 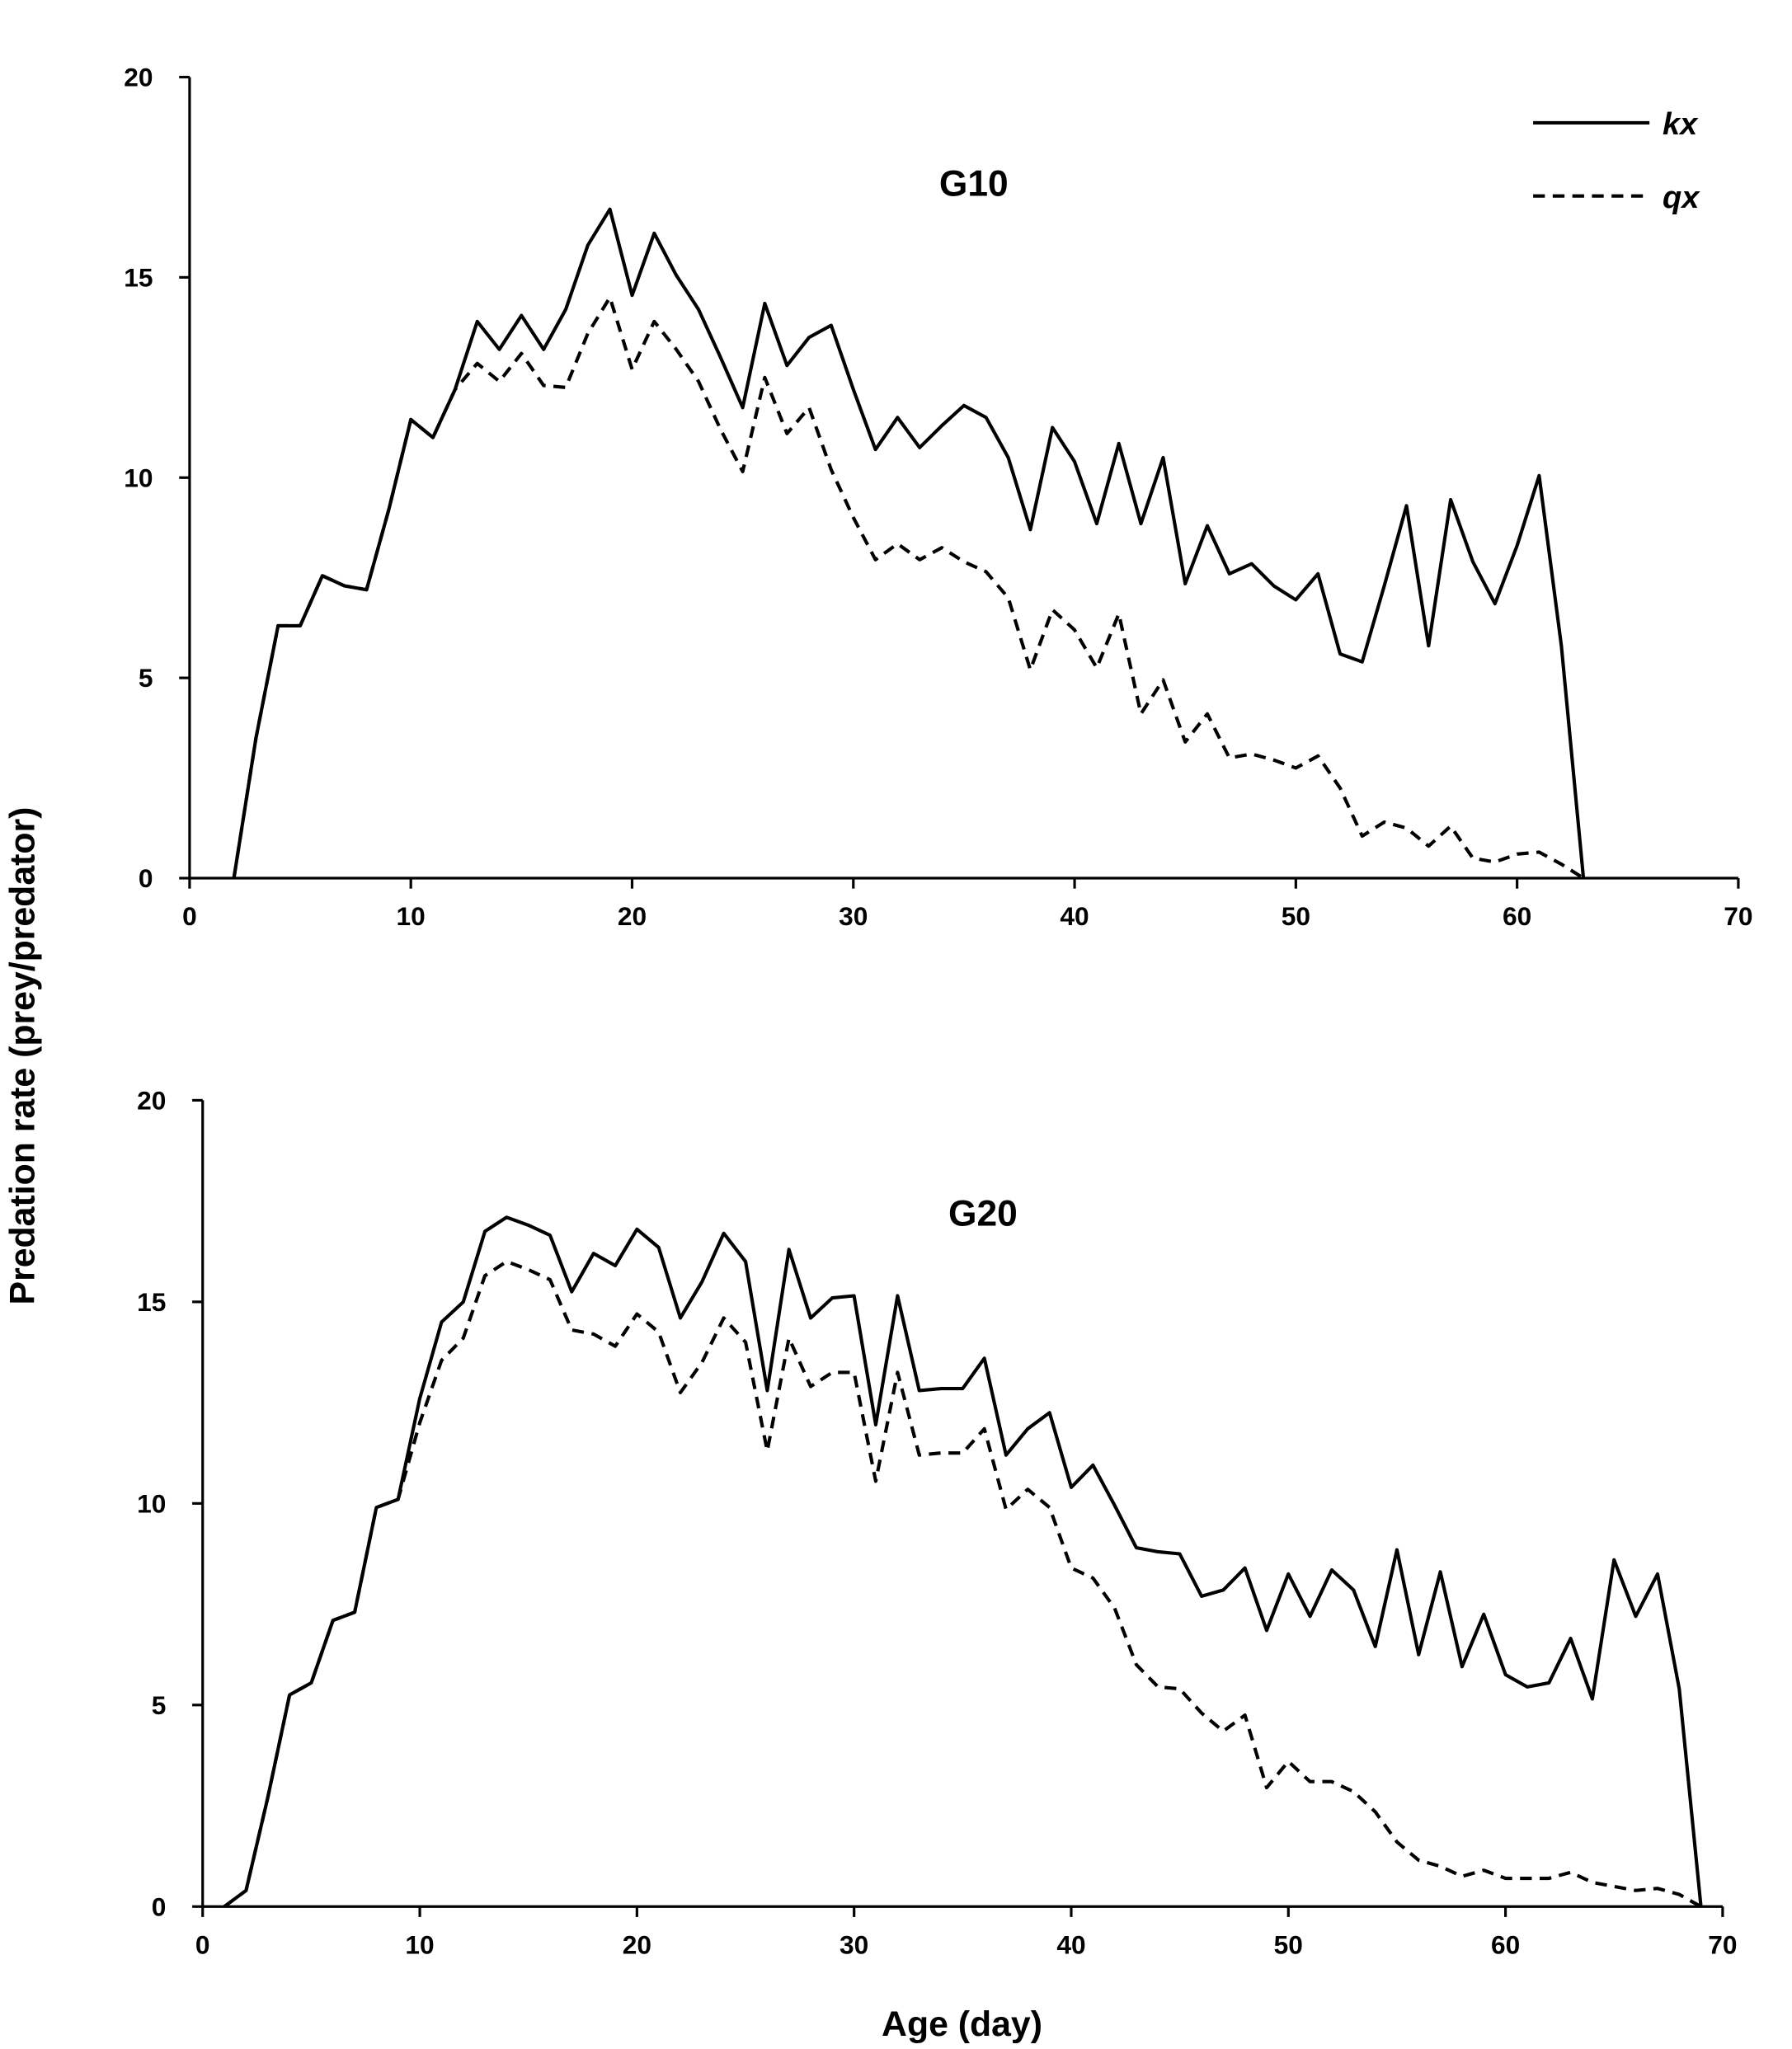 I want to click on y-axis-label: Predation rate (prey/predator), so click(x=22, y=1056).